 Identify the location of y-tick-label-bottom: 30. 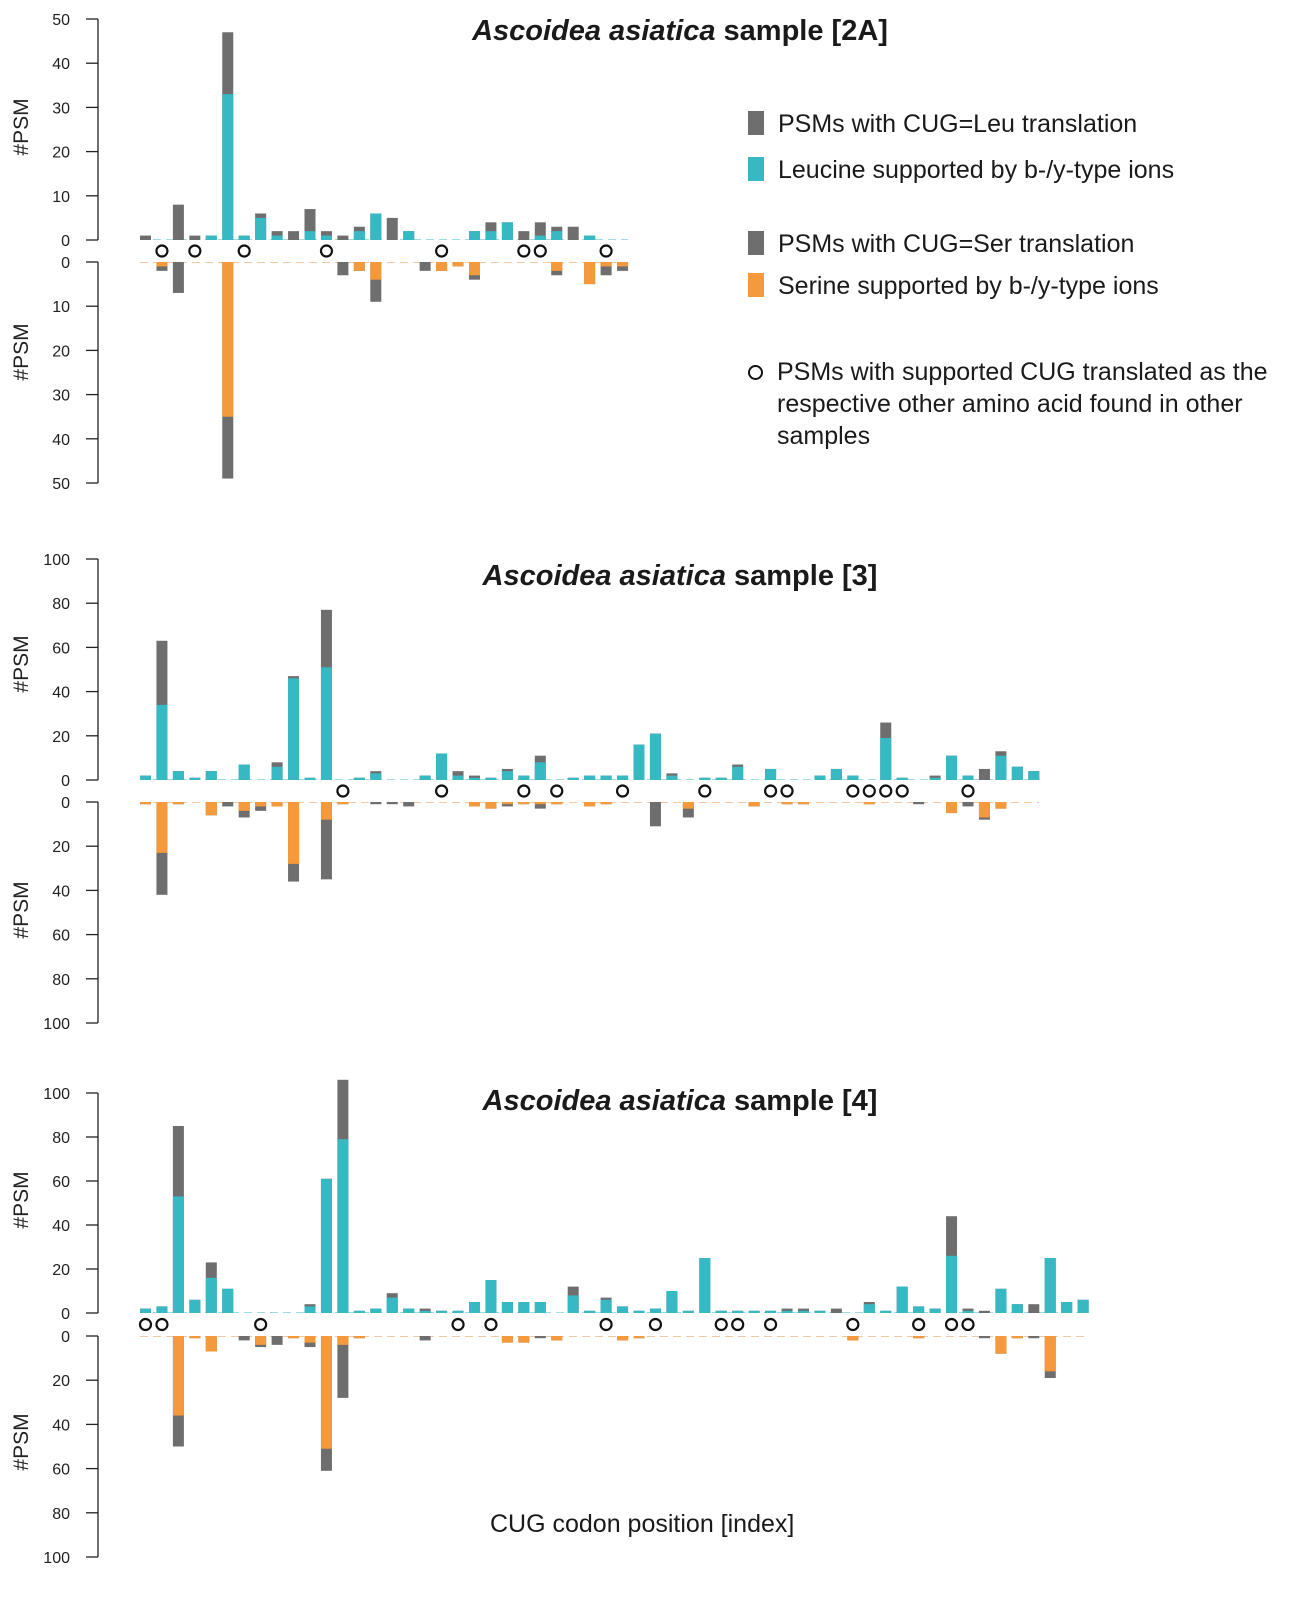
(61, 396).